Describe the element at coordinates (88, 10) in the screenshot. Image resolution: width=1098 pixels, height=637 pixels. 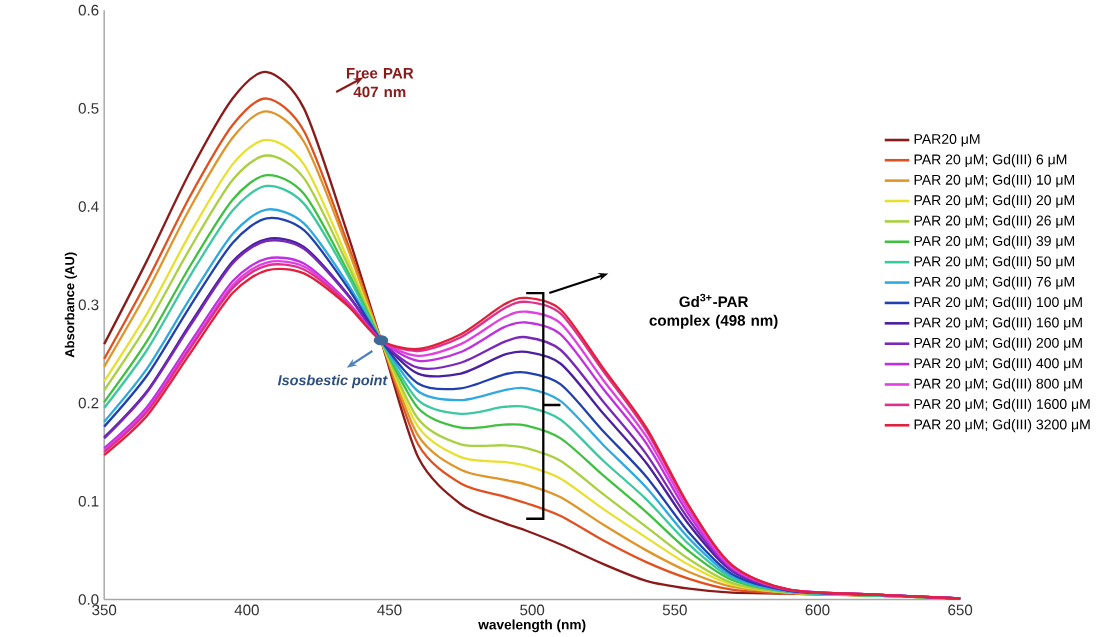
I see `y-tick-label: 0.6` at that location.